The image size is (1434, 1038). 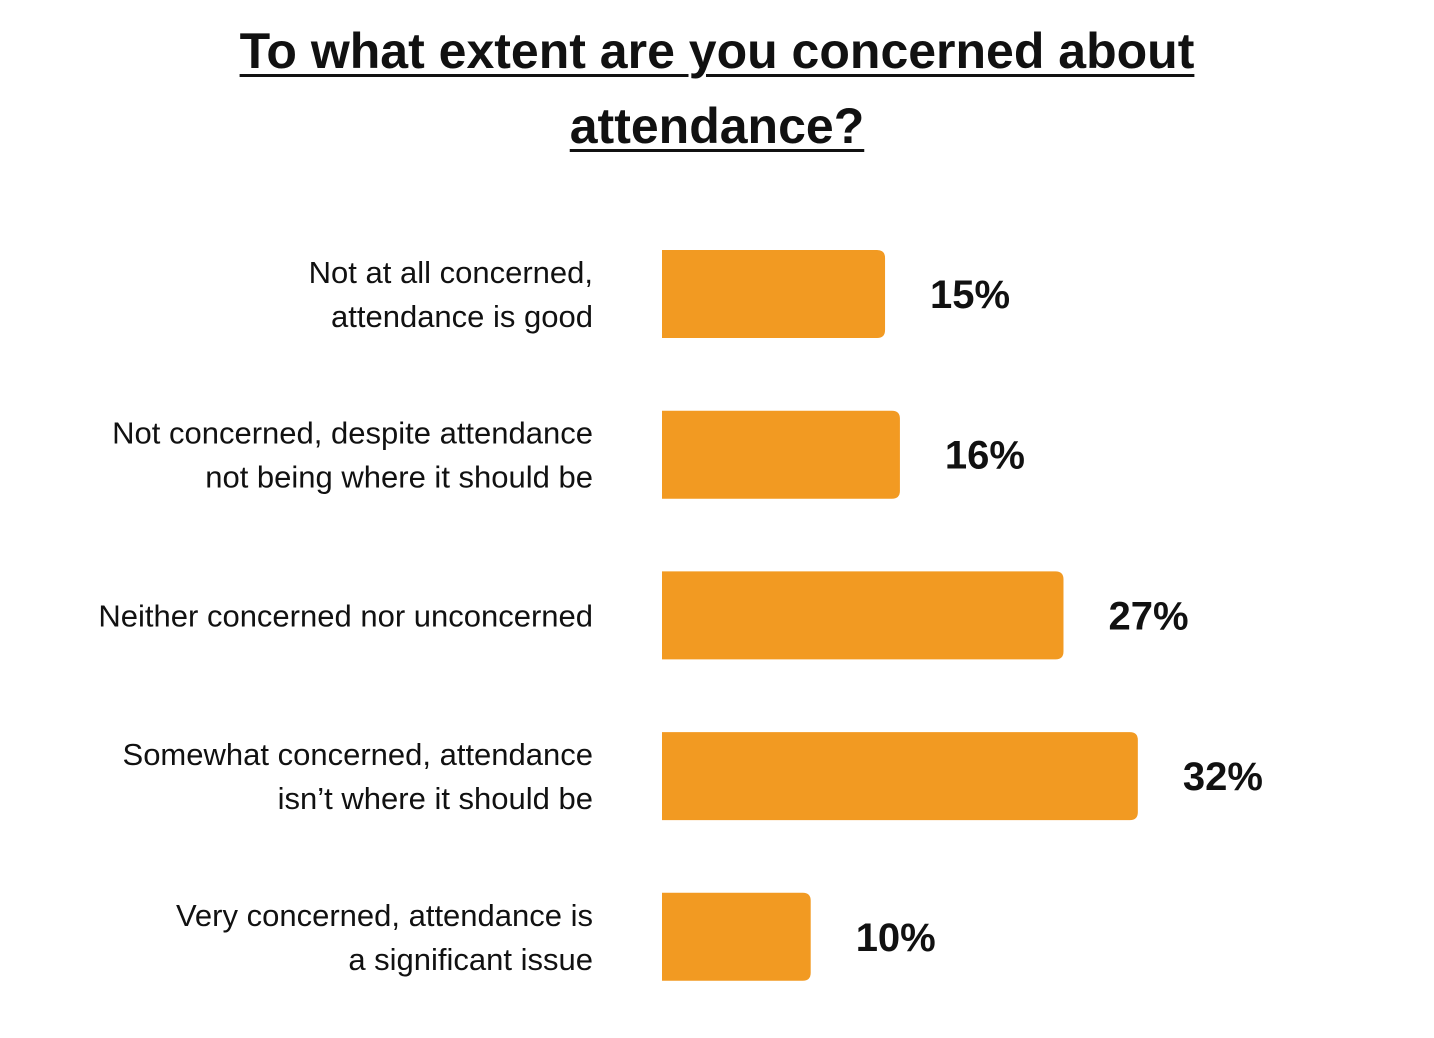 What do you see at coordinates (352, 433) in the screenshot?
I see `category-label: Not concerned, despite attendance` at bounding box center [352, 433].